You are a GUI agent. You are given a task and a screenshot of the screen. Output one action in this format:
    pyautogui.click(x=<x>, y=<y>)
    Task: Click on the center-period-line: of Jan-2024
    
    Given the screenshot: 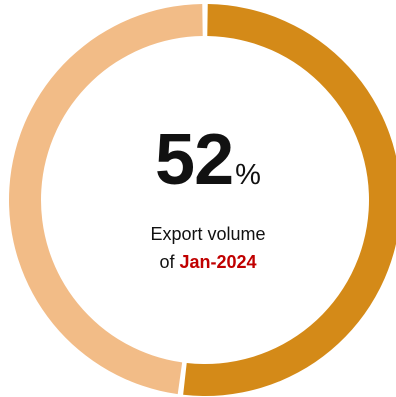 What is the action you would take?
    pyautogui.click(x=208, y=262)
    